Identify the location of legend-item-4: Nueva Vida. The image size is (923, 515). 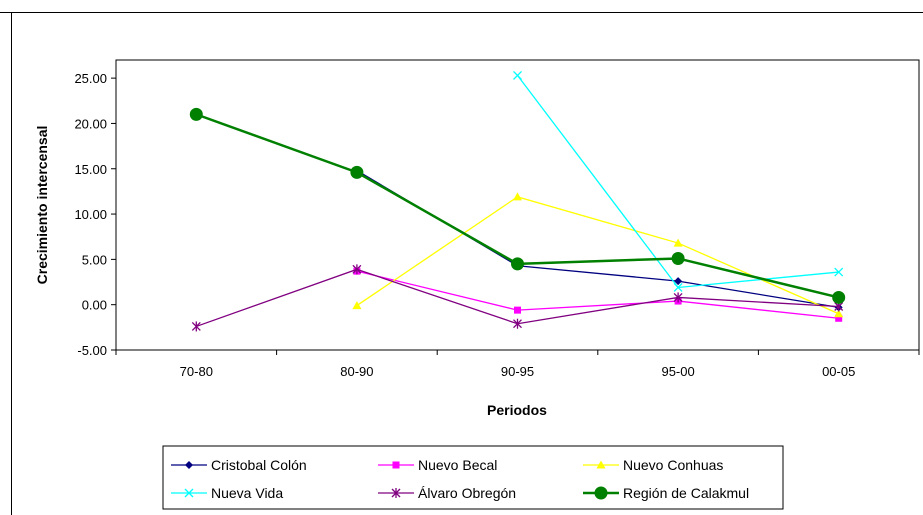
(227, 493).